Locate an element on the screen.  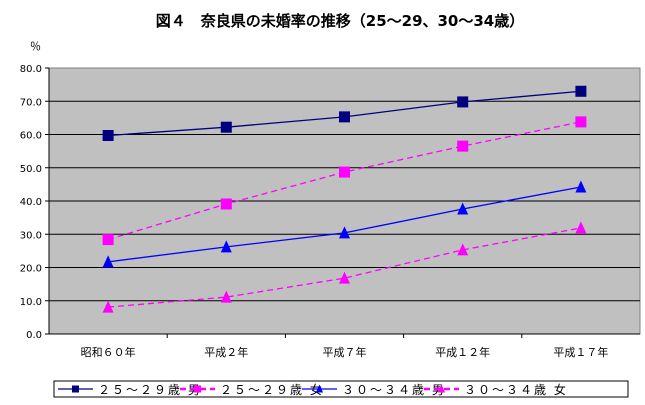
x-tick-label: 昭和６０年 is located at coordinates (108, 352).